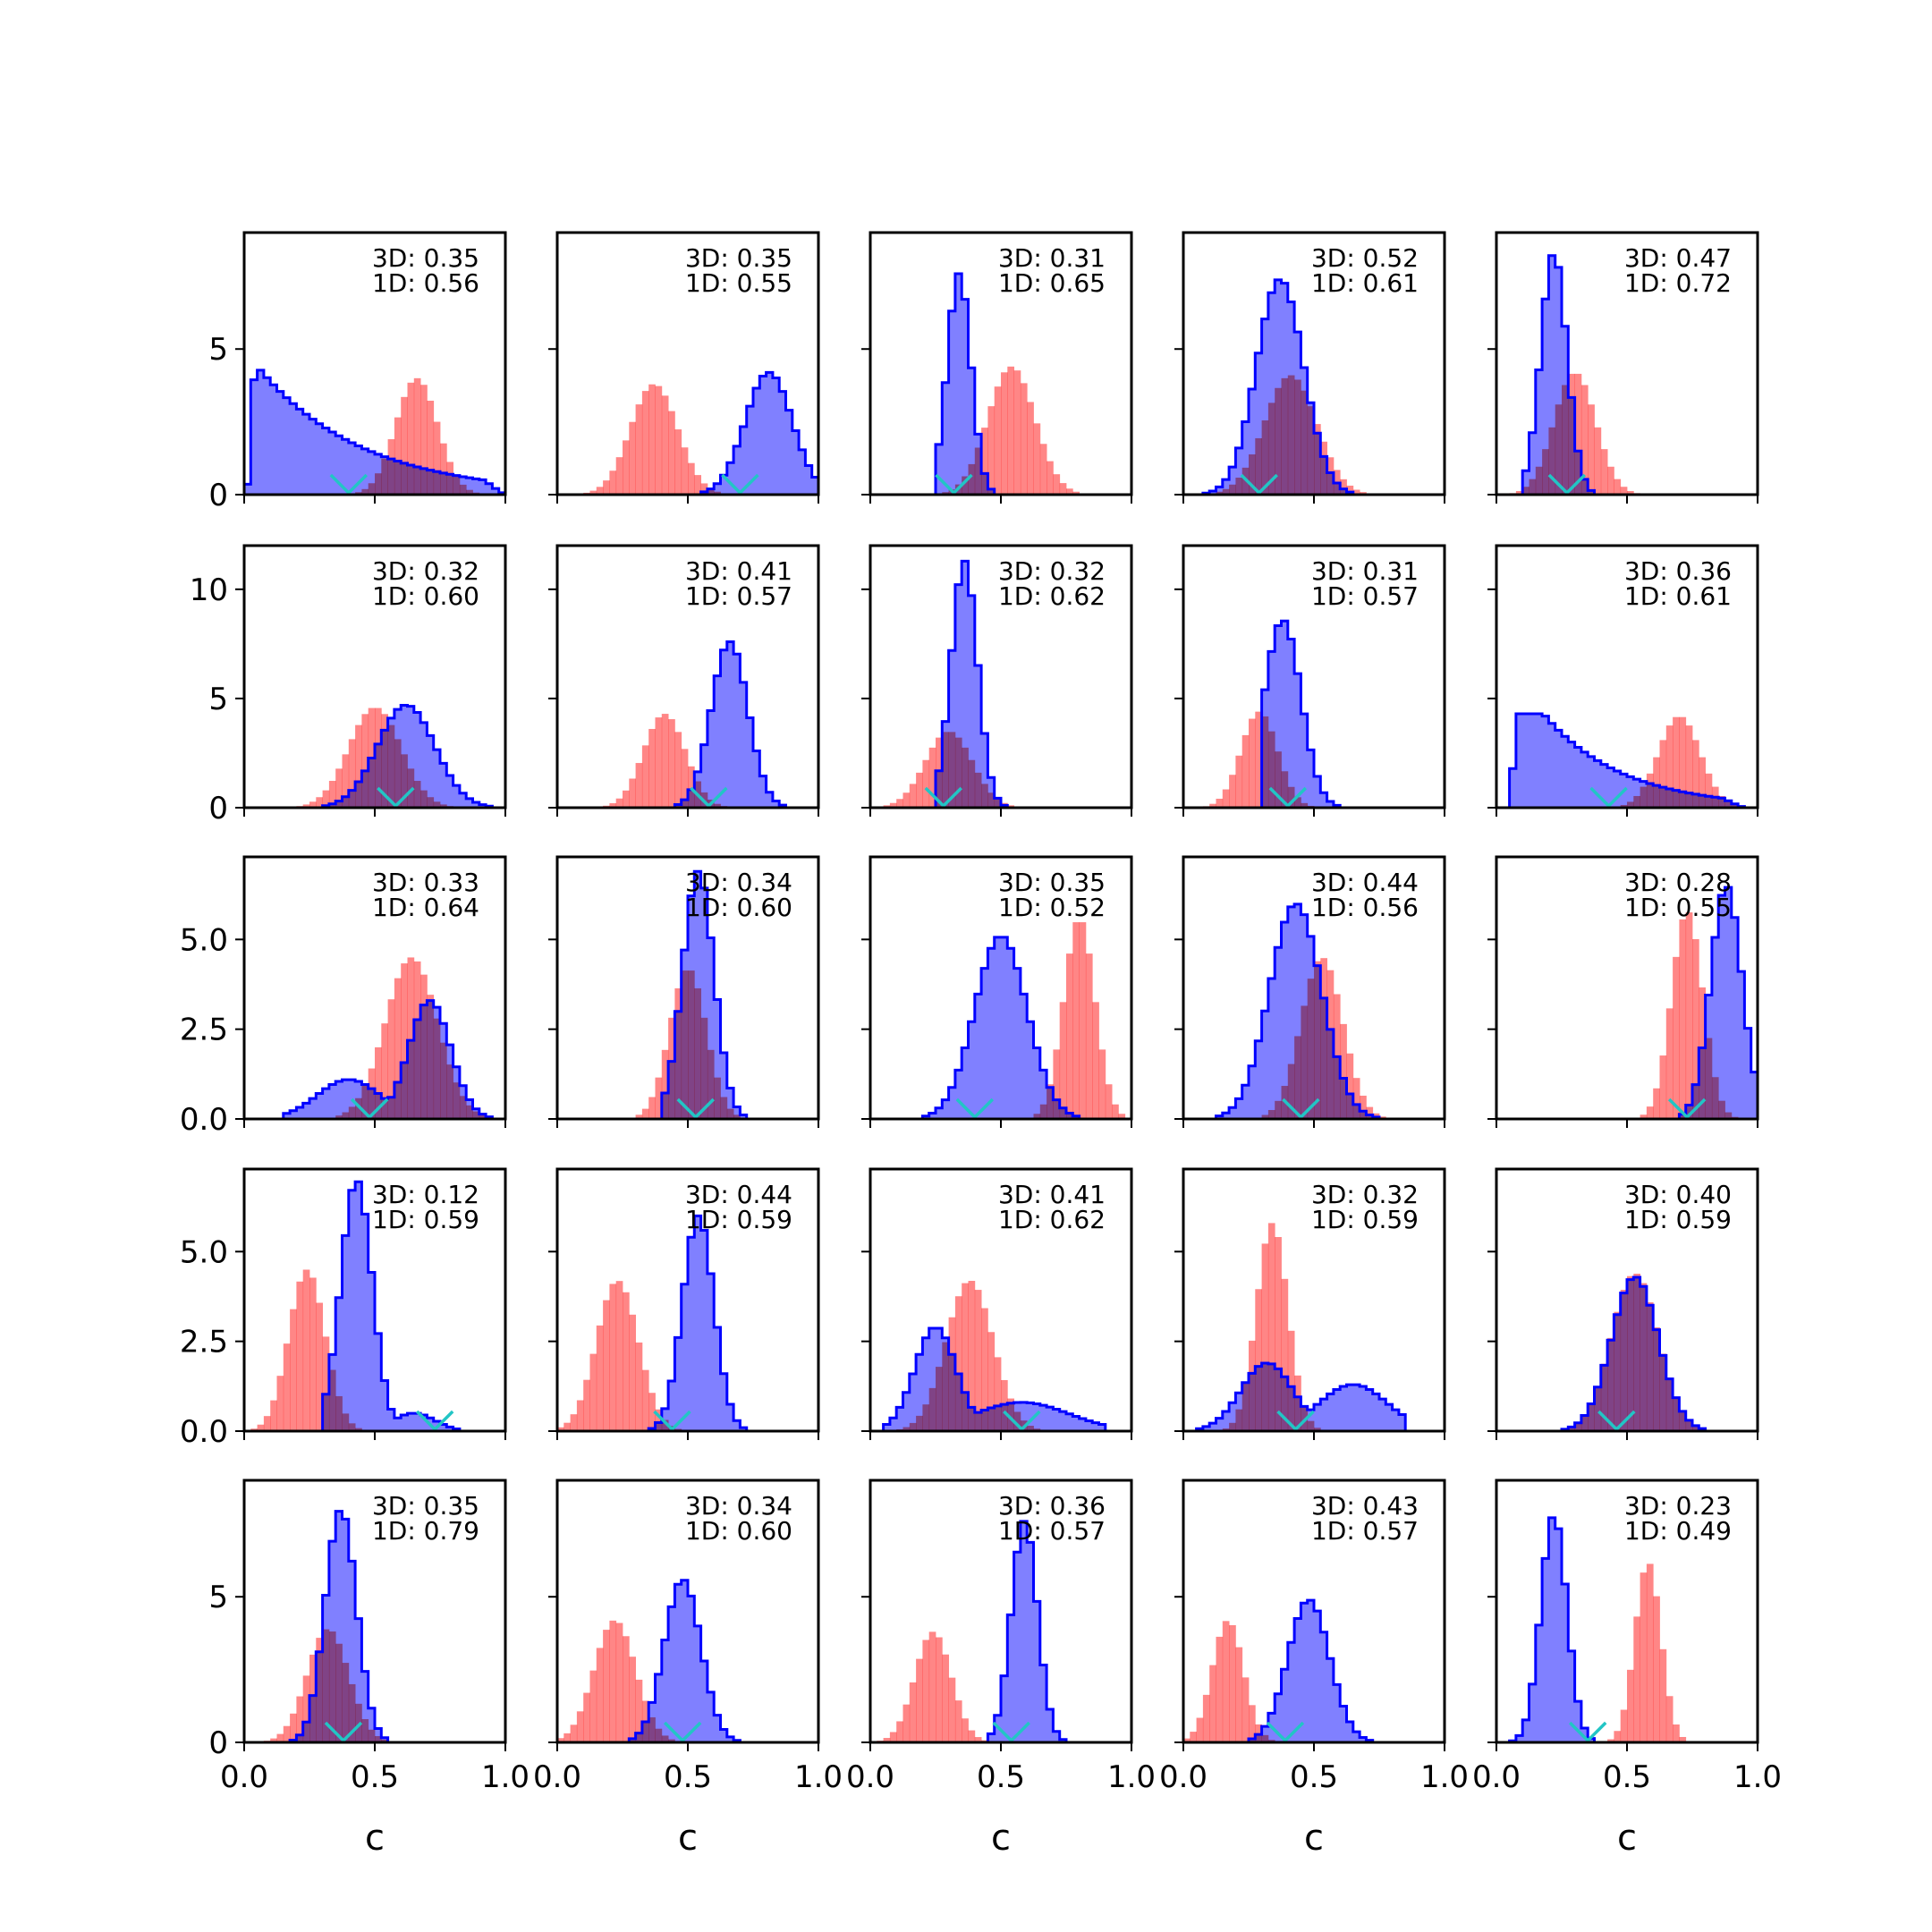  Describe the element at coordinates (1678, 596) in the screenshot. I see `annotation-1d: 1D: 0.61` at that location.